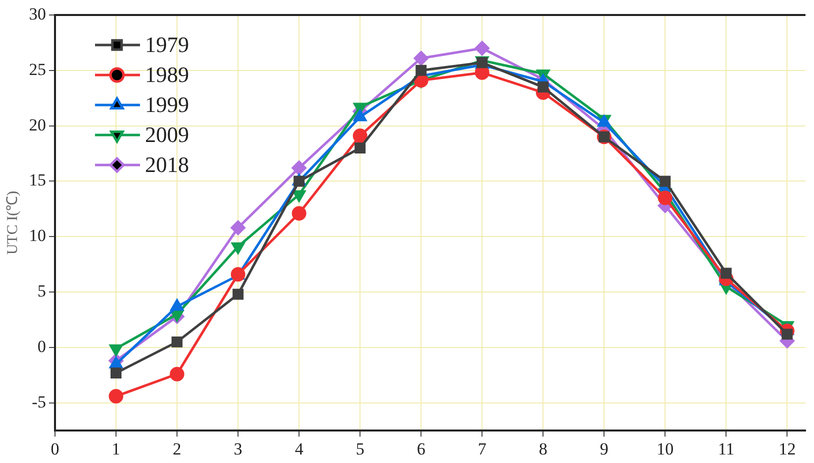 The height and width of the screenshot is (463, 814). Describe the element at coordinates (42, 346) in the screenshot. I see `y-tick-label: 0` at that location.